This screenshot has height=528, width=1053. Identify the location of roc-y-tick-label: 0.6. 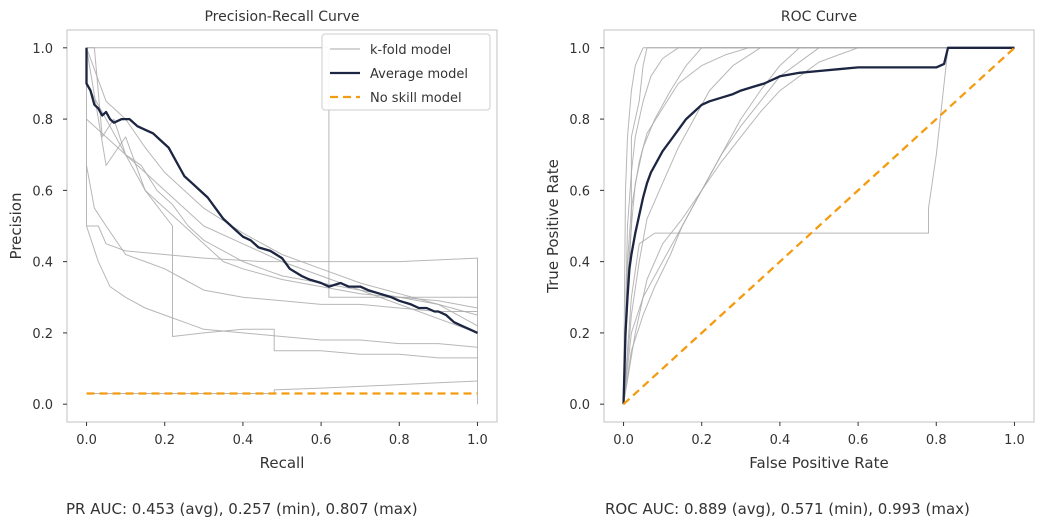
(579, 191).